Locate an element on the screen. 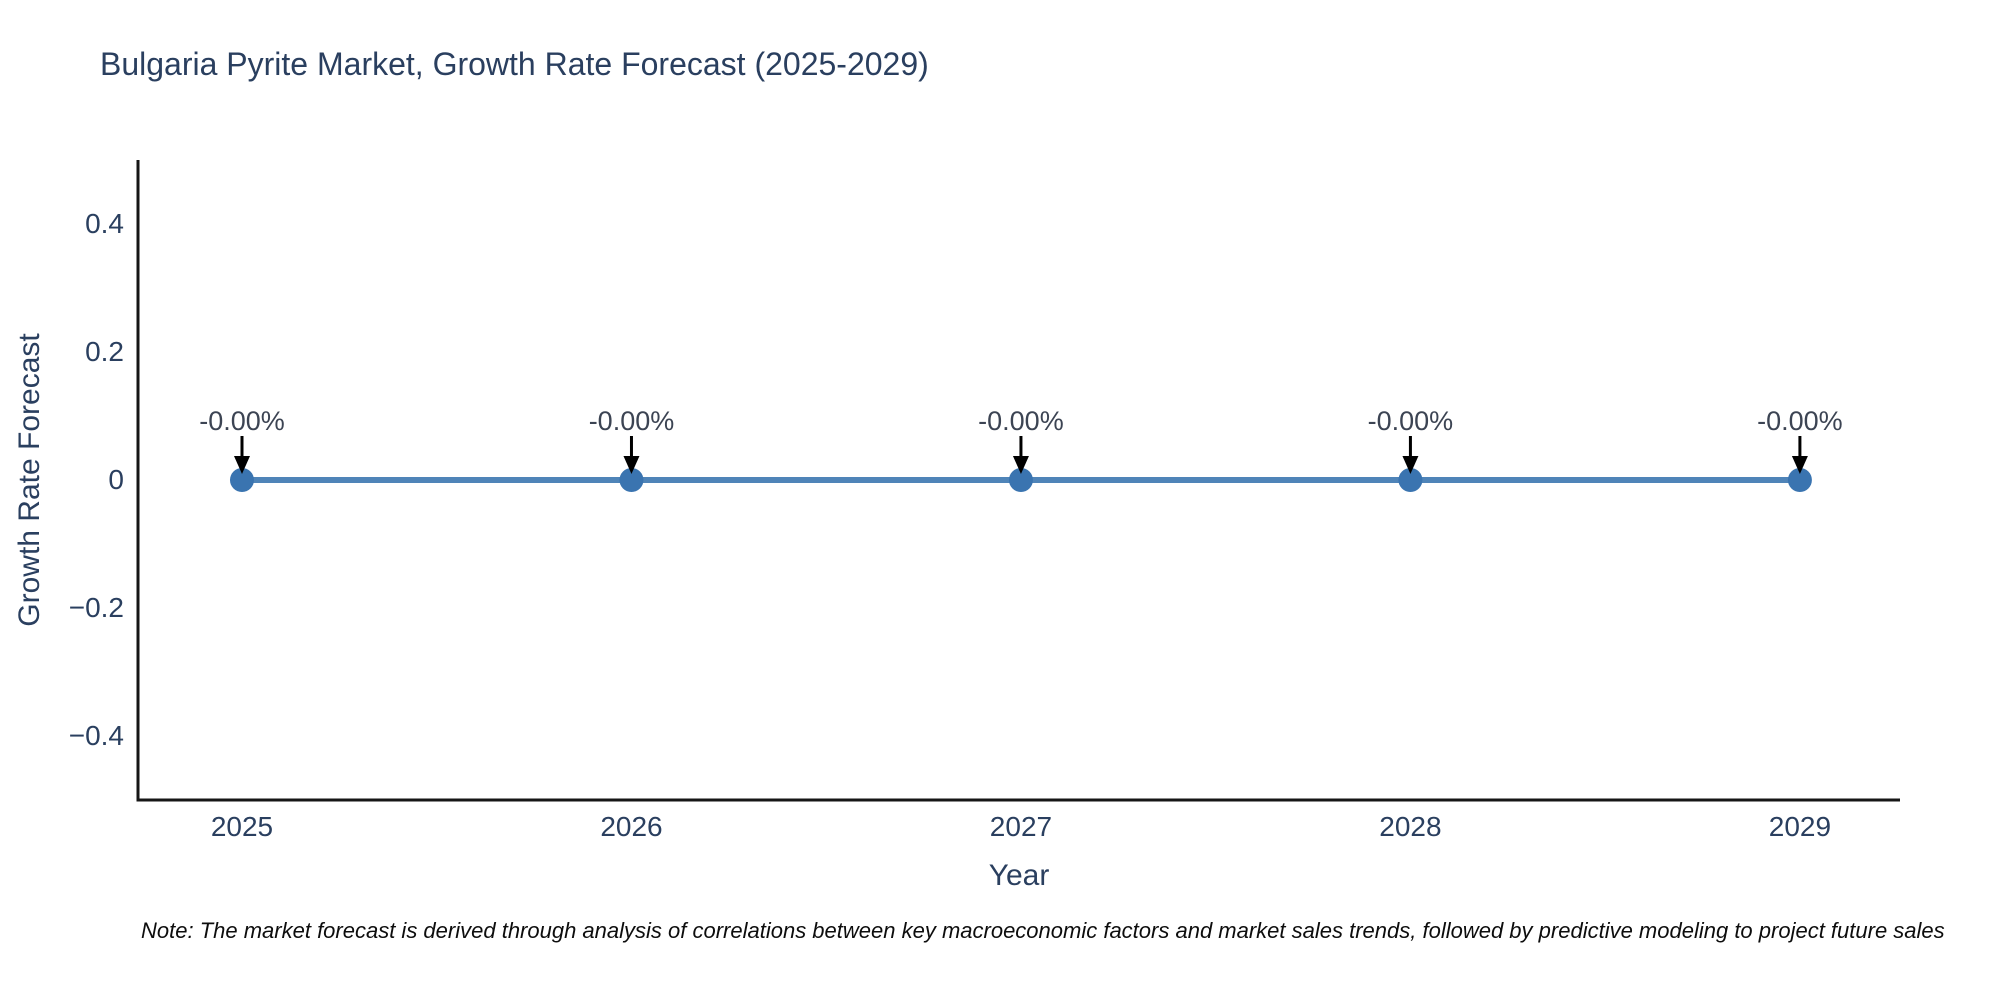  x-tick-label: 2026 is located at coordinates (631, 826).